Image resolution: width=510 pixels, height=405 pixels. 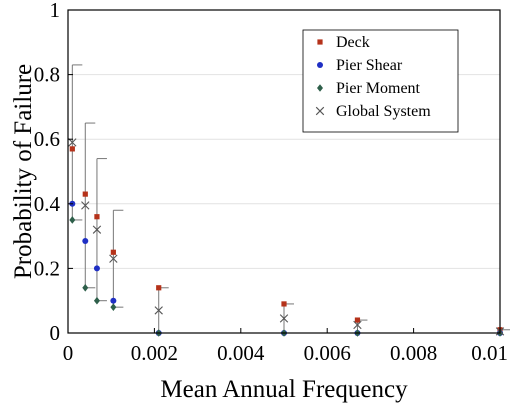 What do you see at coordinates (320, 65) in the screenshot?
I see `legend-pier-shear-marker` at bounding box center [320, 65].